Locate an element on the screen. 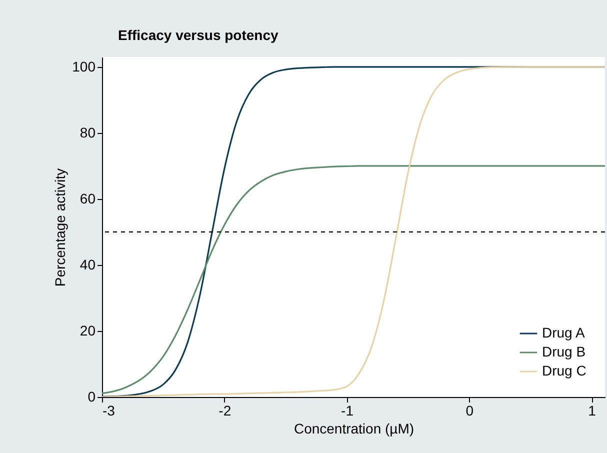  x-tick-label: -3 is located at coordinates (109, 410).